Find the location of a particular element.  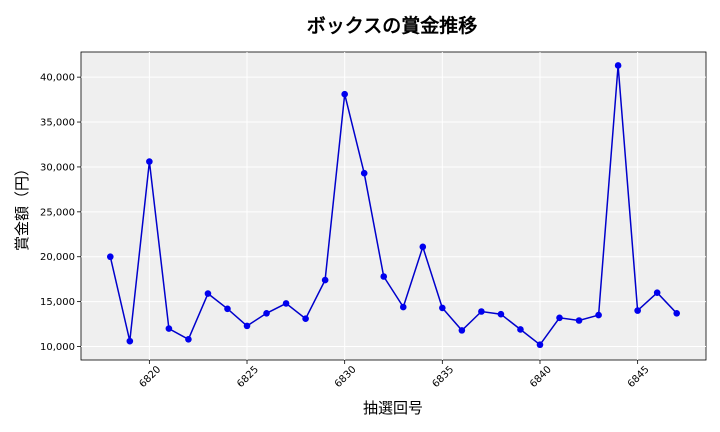

x-tick-label: 6825 is located at coordinates (248, 377).